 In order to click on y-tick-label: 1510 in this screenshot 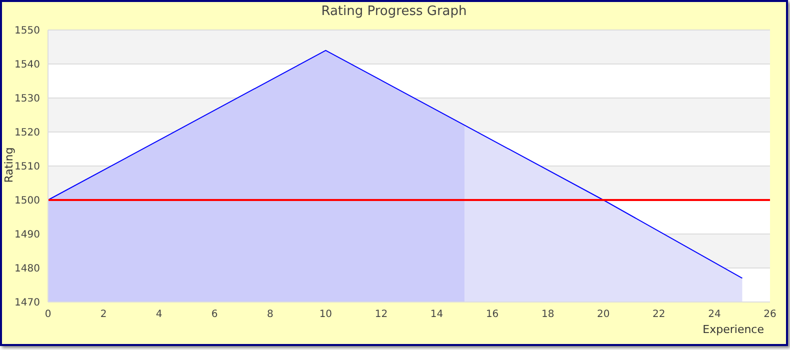, I will do `click(27, 167)`.